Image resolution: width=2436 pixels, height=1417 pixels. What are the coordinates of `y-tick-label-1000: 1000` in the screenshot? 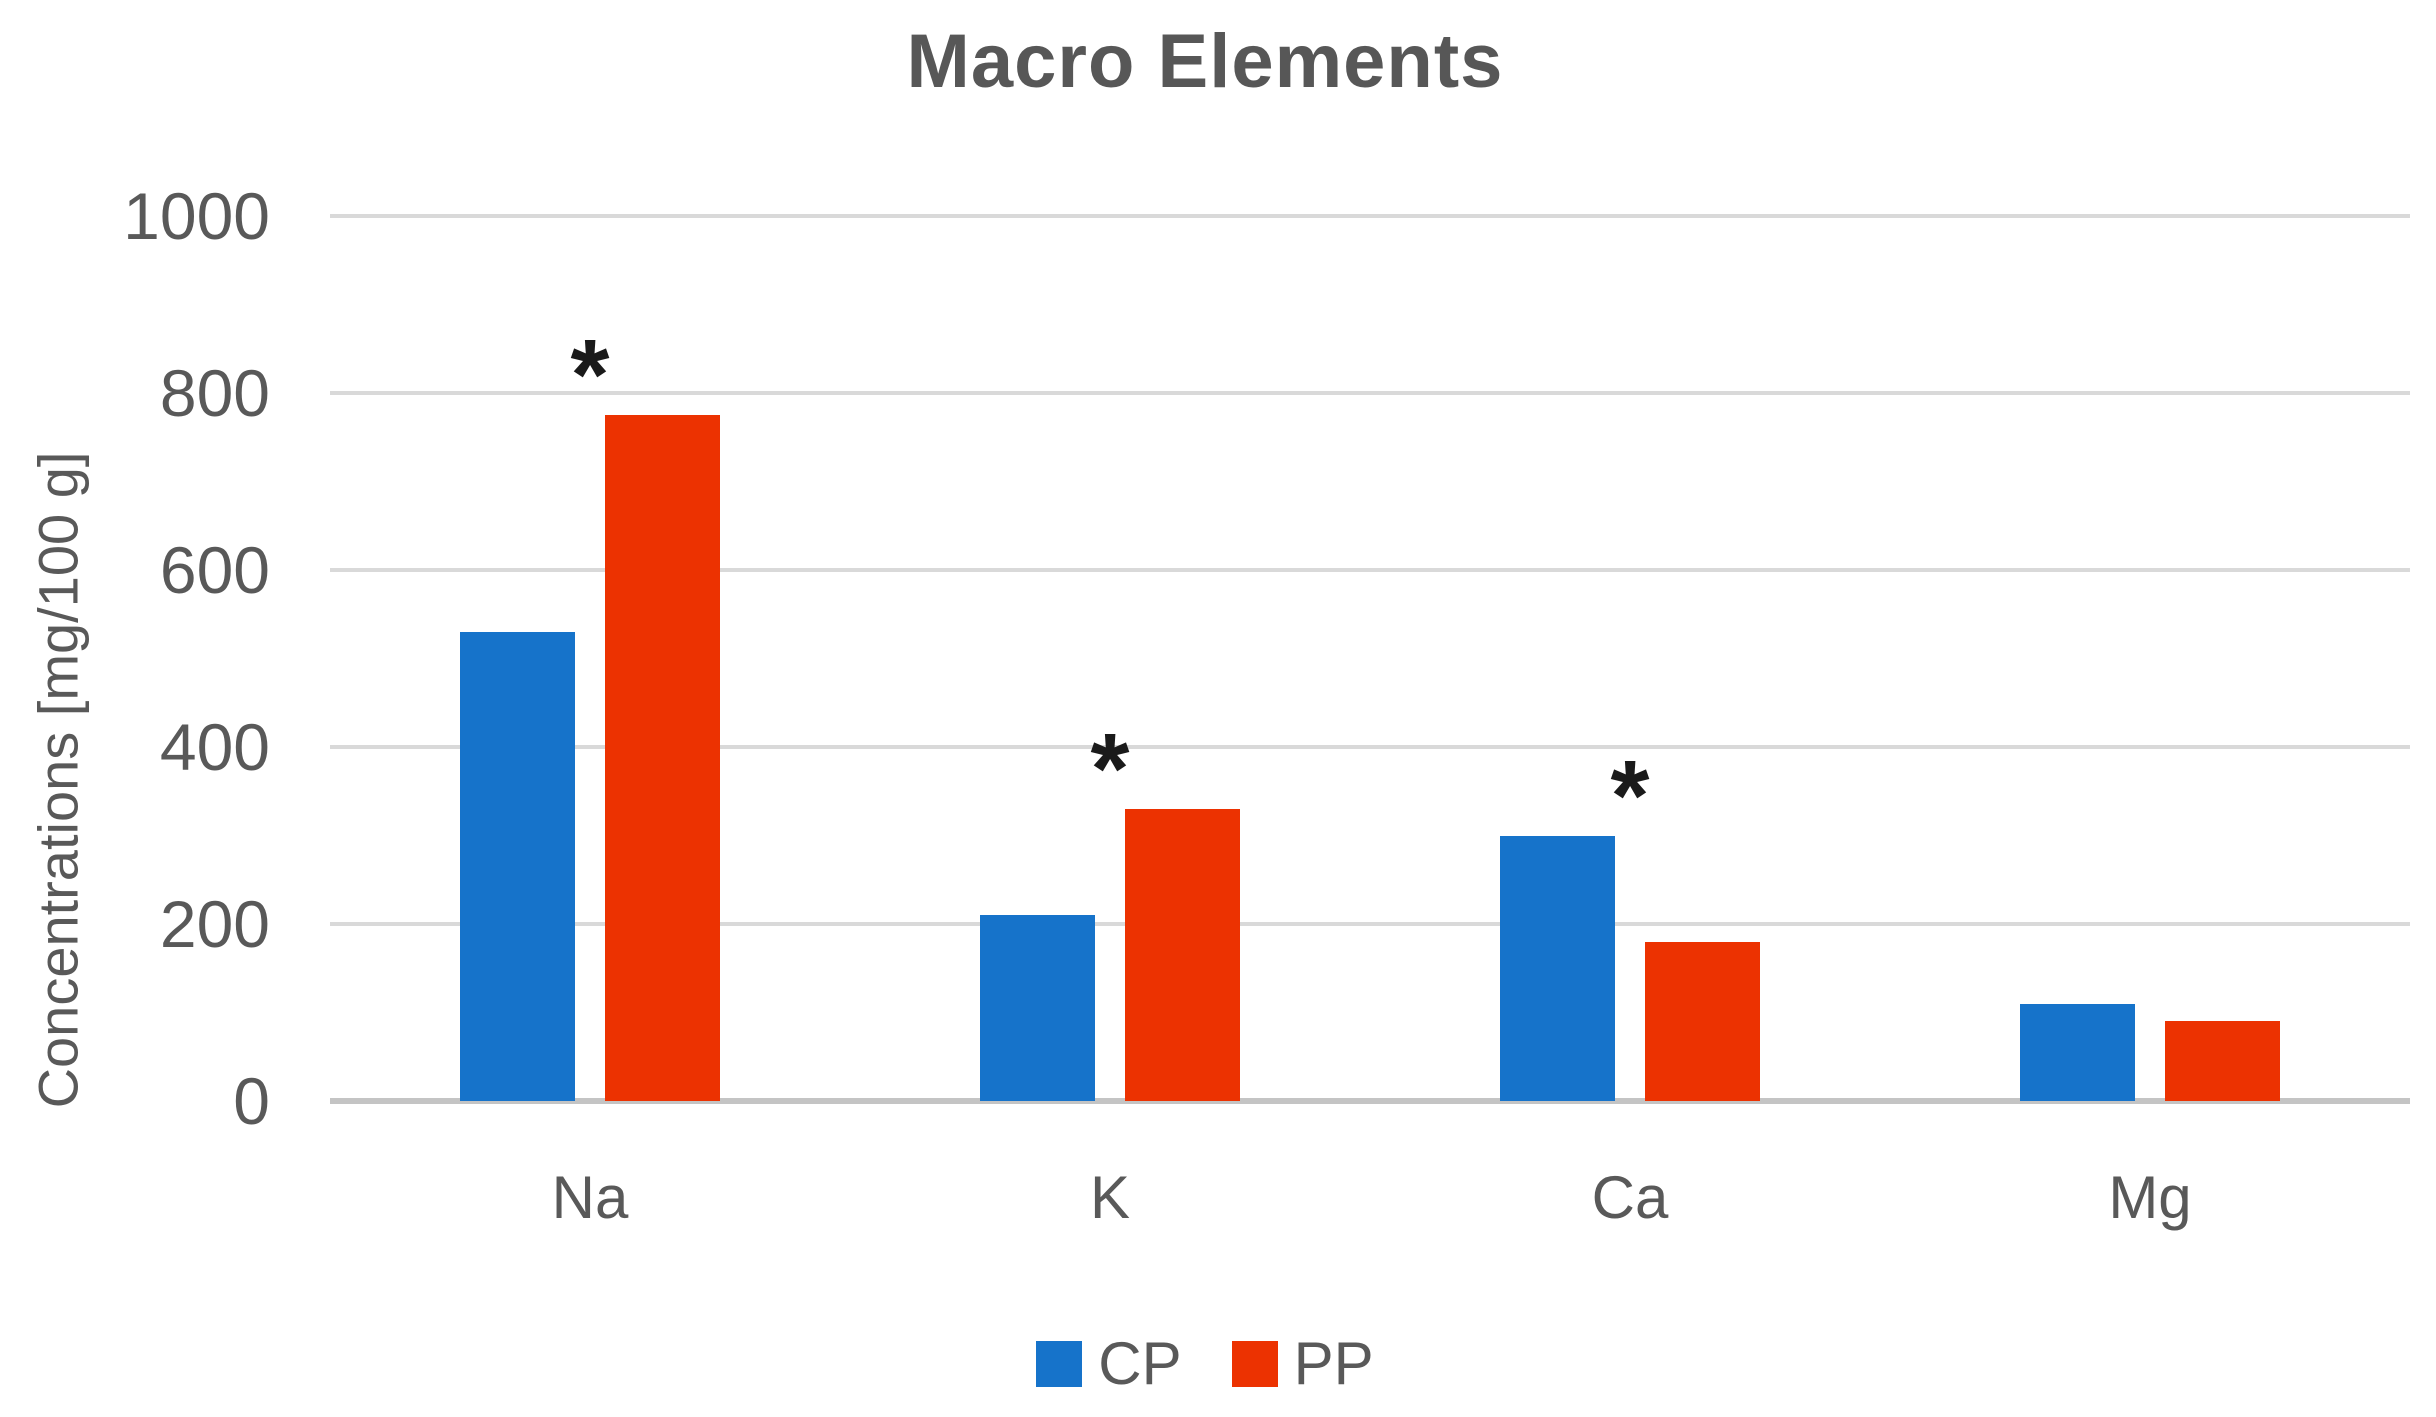 It's located at (196, 216).